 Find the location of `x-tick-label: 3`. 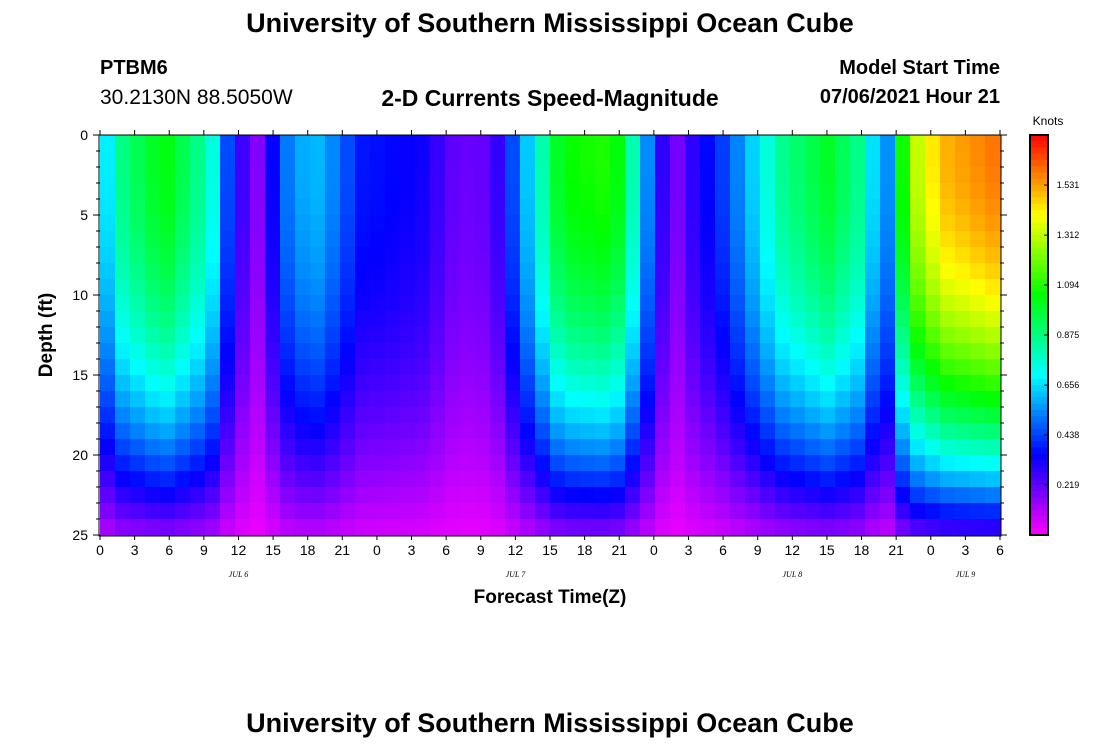

x-tick-label: 3 is located at coordinates (689, 550).